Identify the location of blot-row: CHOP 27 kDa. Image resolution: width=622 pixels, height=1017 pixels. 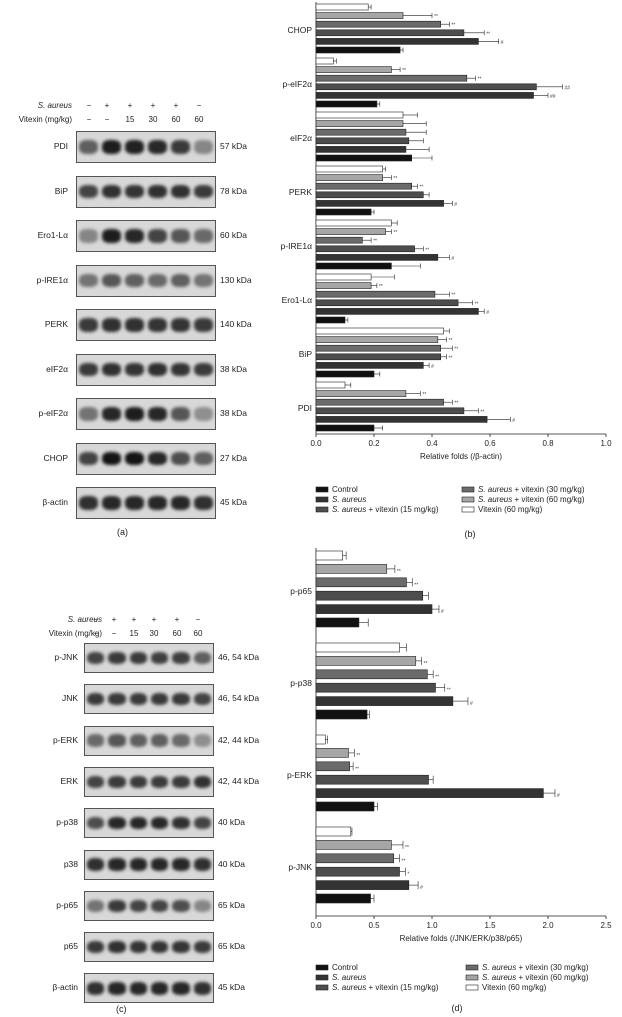
(151, 458).